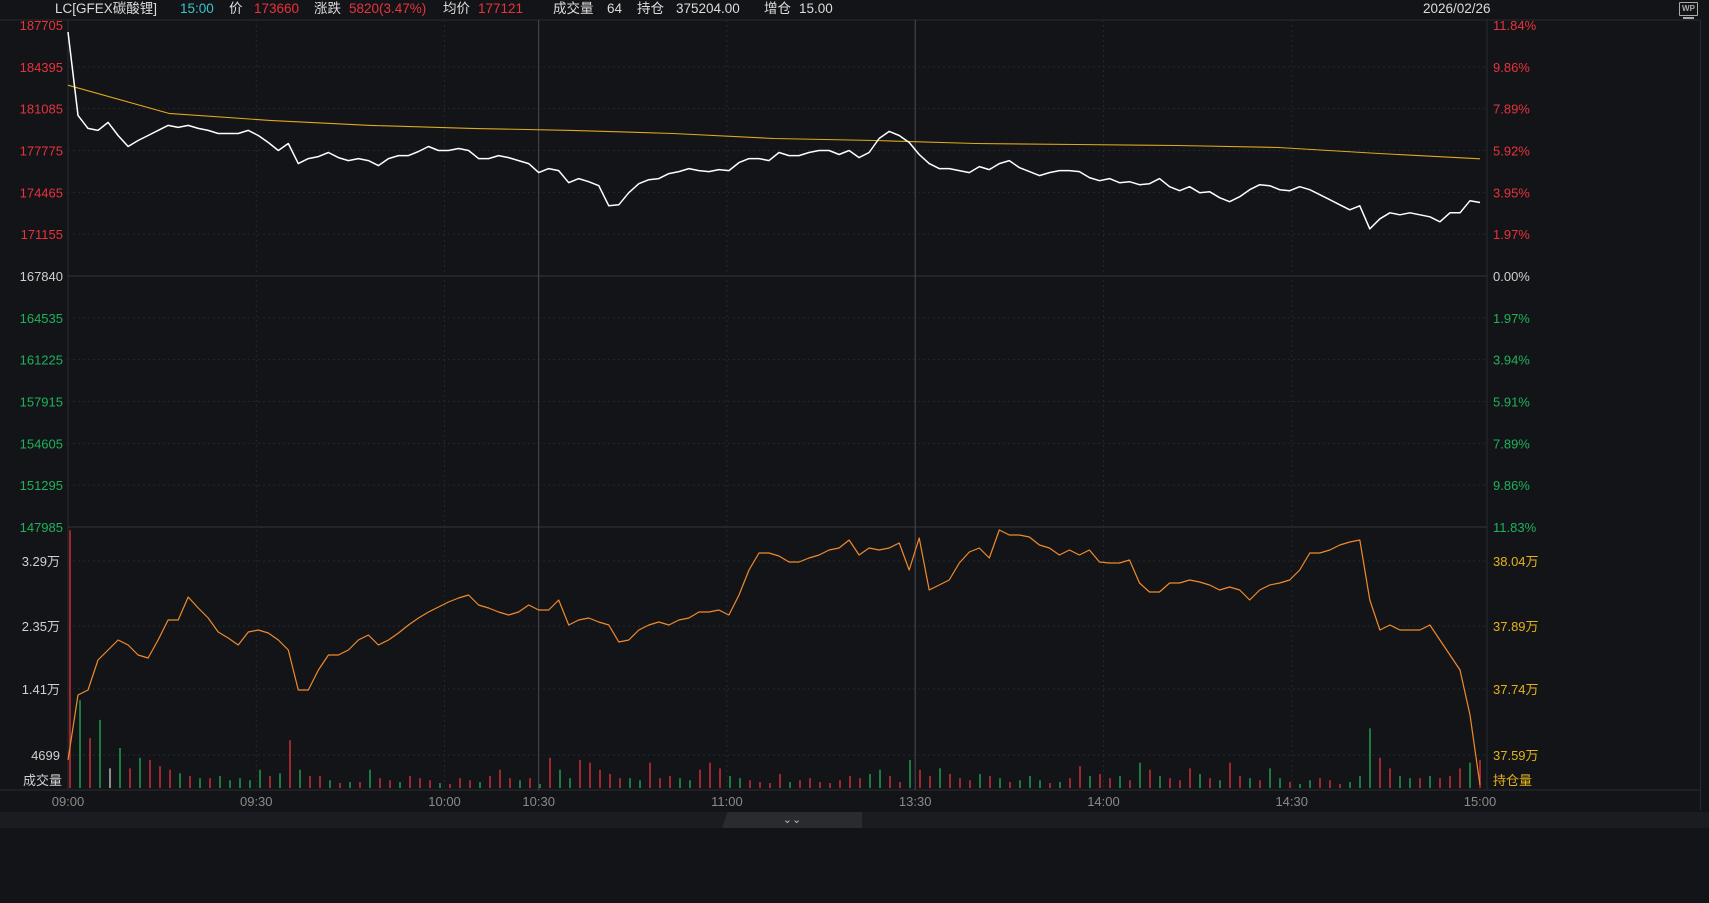  Describe the element at coordinates (41, 360) in the screenshot. I see `price-tick-label: 161225` at that location.